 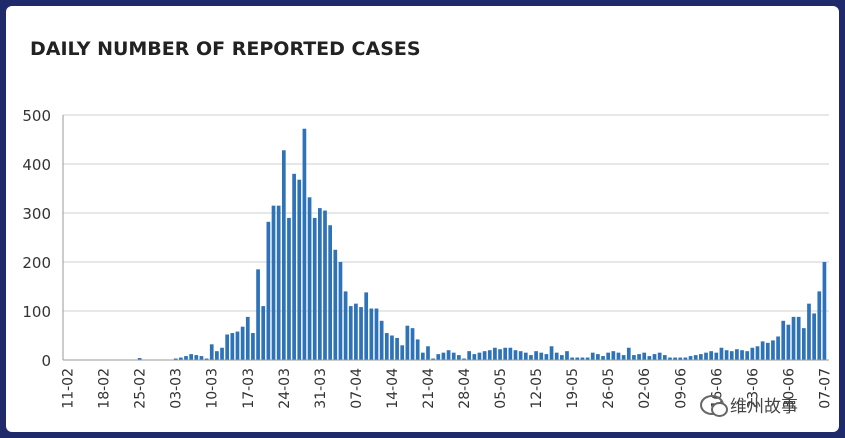 What do you see at coordinates (429, 388) in the screenshot?
I see `x-tick-label: 21-04` at bounding box center [429, 388].